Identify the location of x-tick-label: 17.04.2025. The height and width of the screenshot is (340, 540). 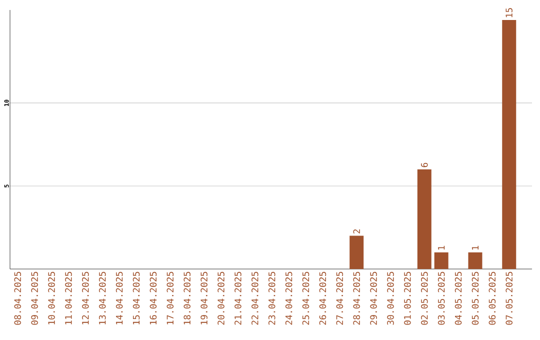
(170, 298).